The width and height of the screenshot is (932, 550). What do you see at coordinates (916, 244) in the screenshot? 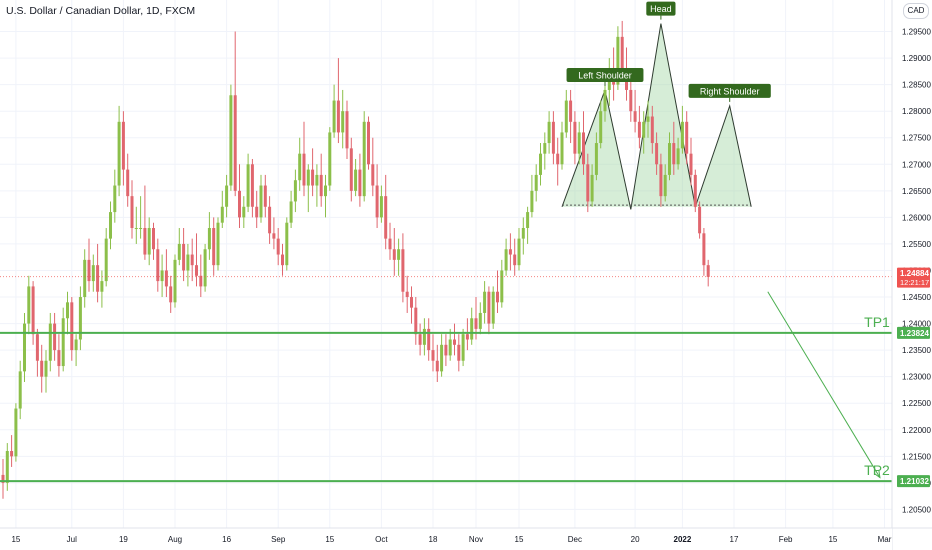
I see `price-tick-label: 1.25500` at bounding box center [916, 244].